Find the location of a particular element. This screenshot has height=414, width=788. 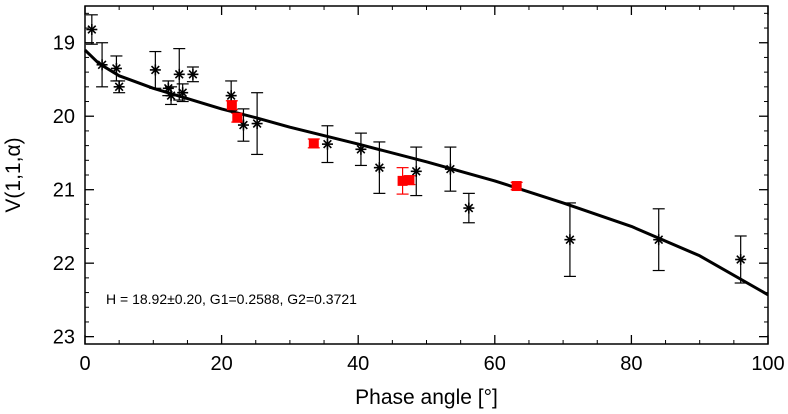

x-tick-label: 100 is located at coordinates (767, 364).